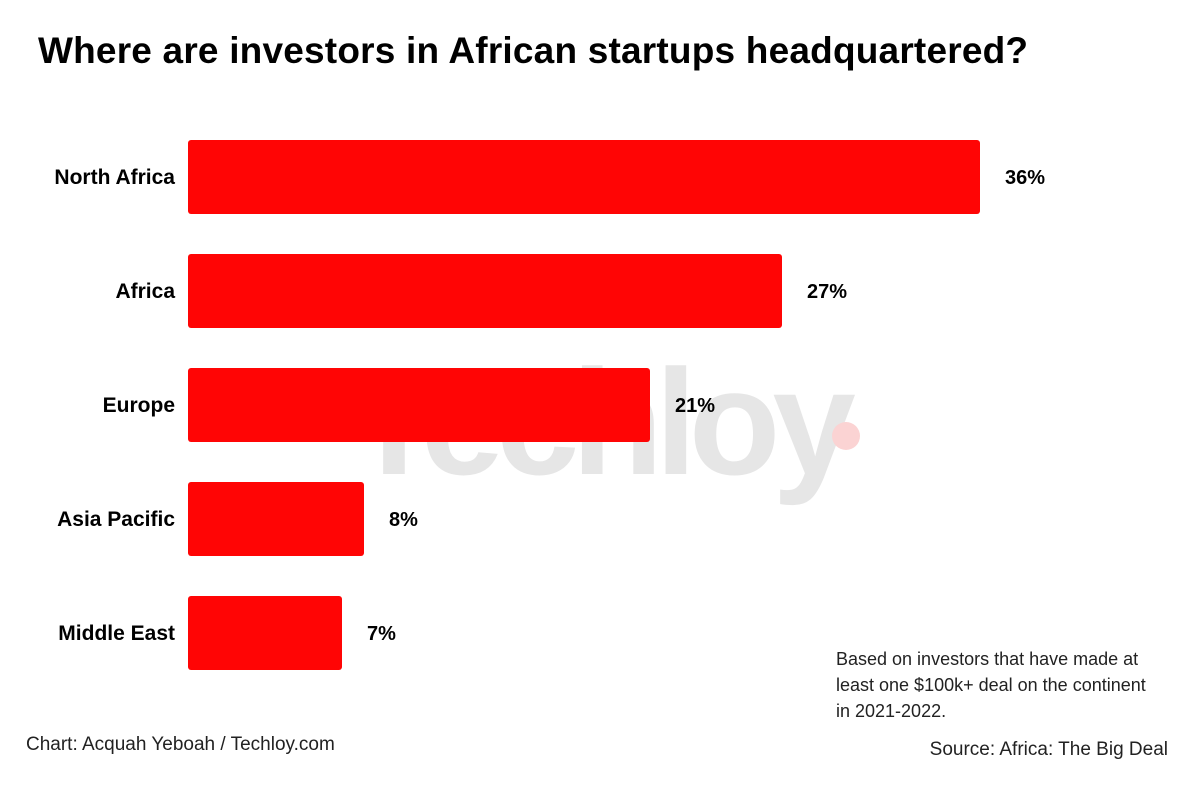 The image size is (1200, 786). I want to click on category-label: Africa, so click(145, 291).